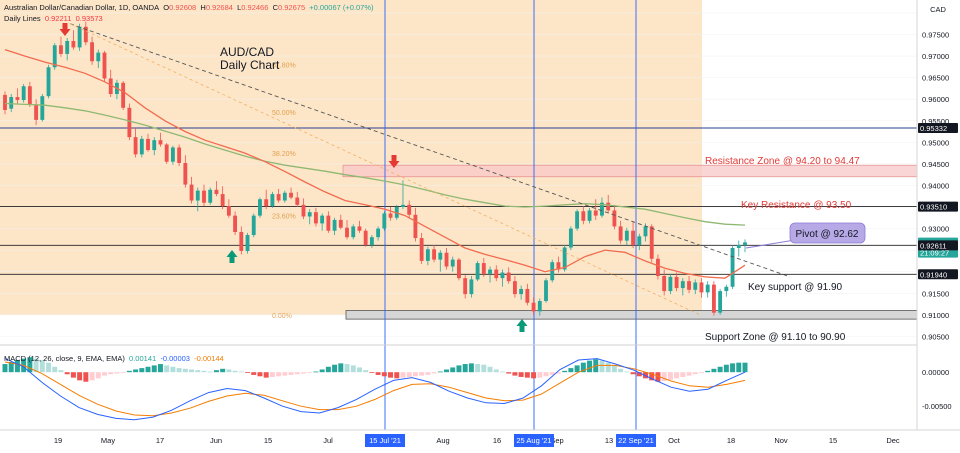 Image resolution: width=960 pixels, height=453 pixels. Describe the element at coordinates (534, 440) in the screenshot. I see `highlighted-date-badge` at that location.